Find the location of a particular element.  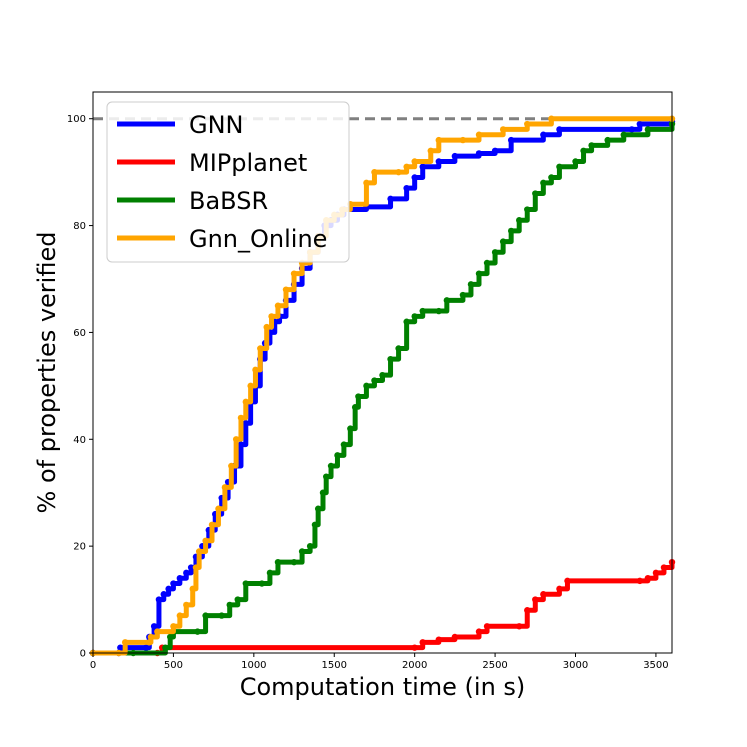

legend-box is located at coordinates (228, 182).